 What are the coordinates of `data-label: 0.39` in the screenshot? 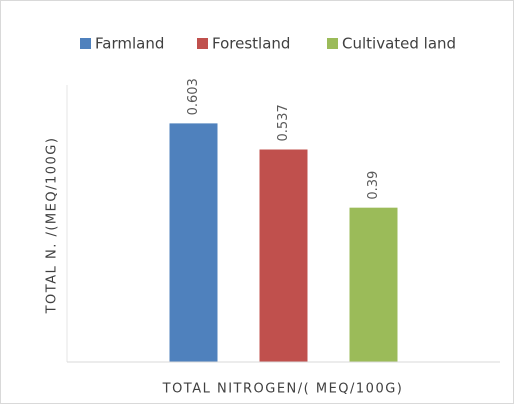 It's located at (373, 185).